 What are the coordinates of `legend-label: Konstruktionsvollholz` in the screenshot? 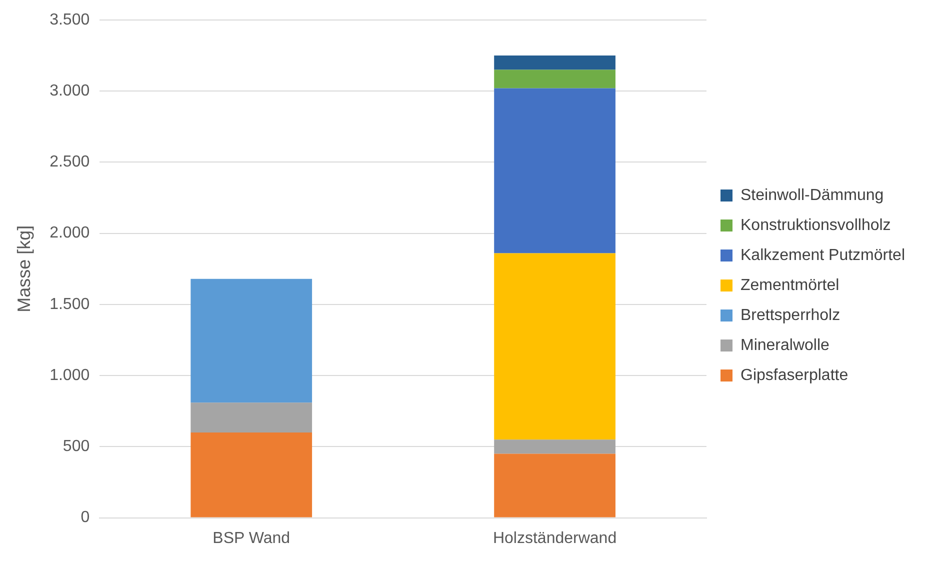 It's located at (815, 225).